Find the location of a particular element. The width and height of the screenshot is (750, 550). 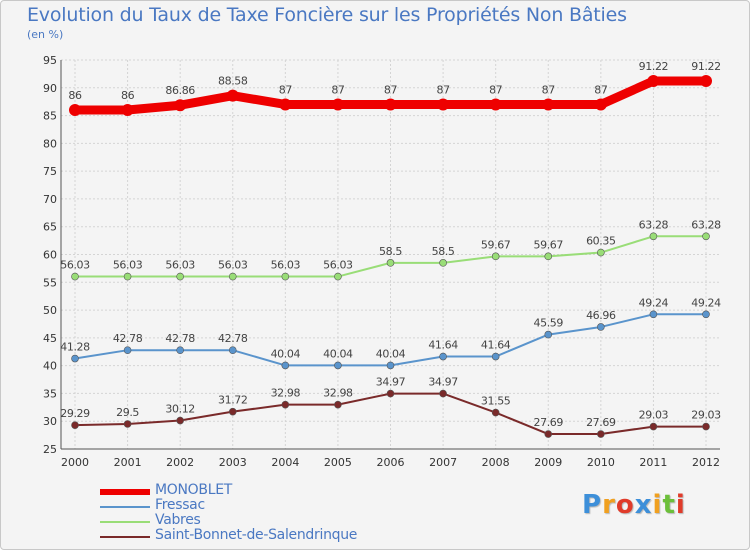

y-tick-label: 40 is located at coordinates (50, 366).